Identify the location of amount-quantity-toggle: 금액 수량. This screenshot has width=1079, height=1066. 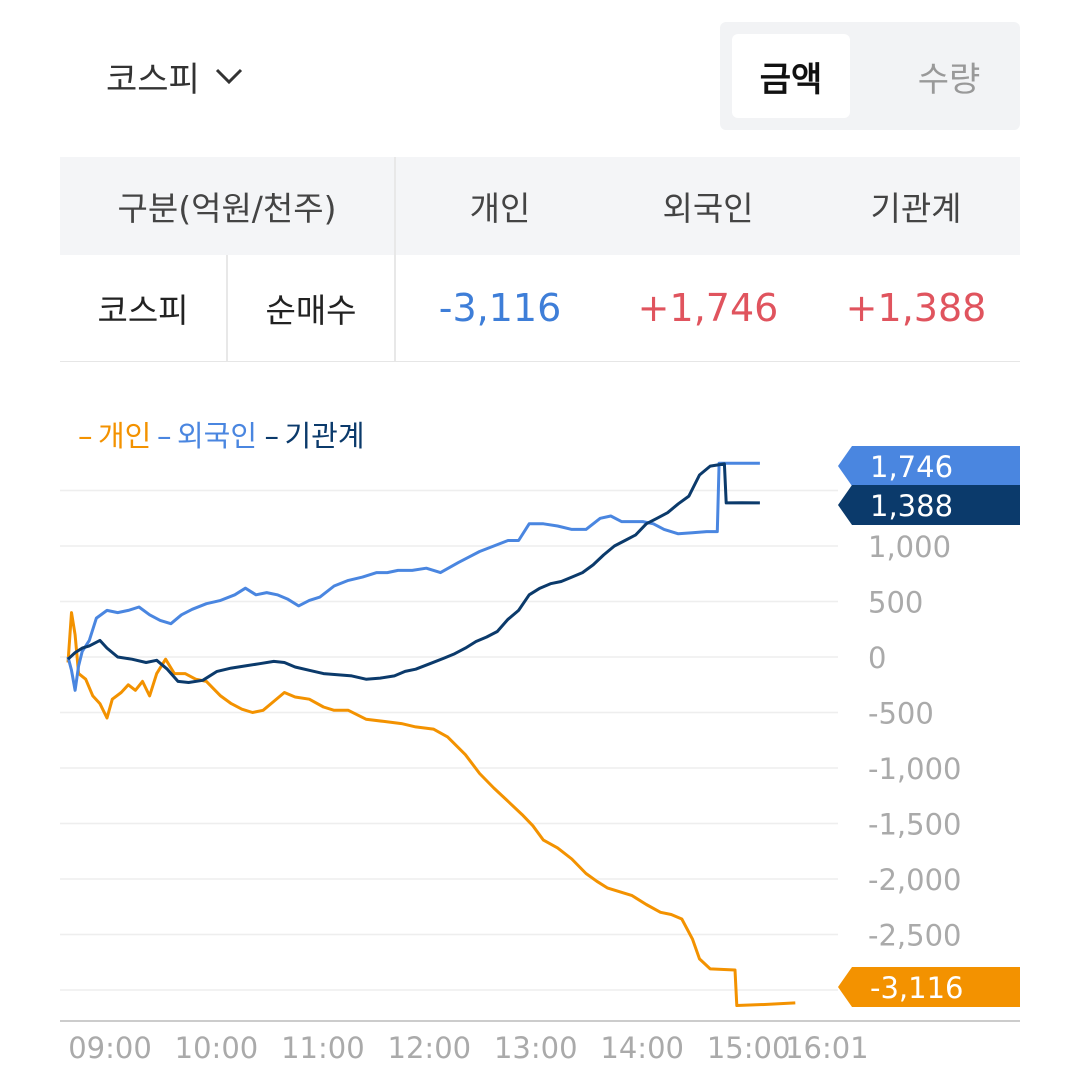
(870, 76).